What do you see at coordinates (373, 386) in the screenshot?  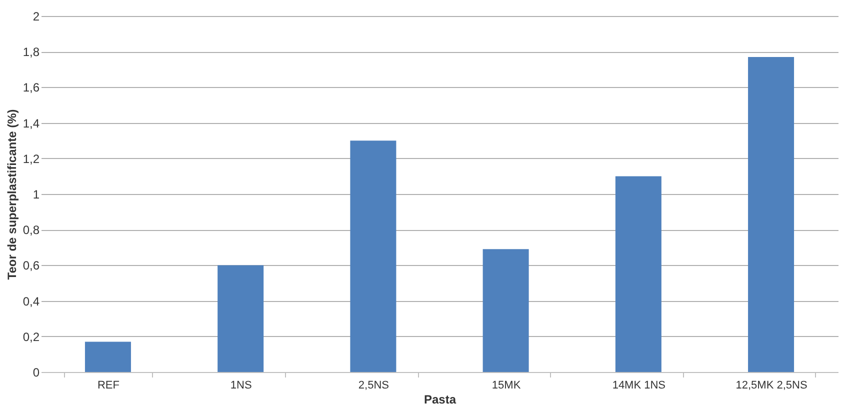 I see `x-tick-label: 2,5NS` at bounding box center [373, 386].